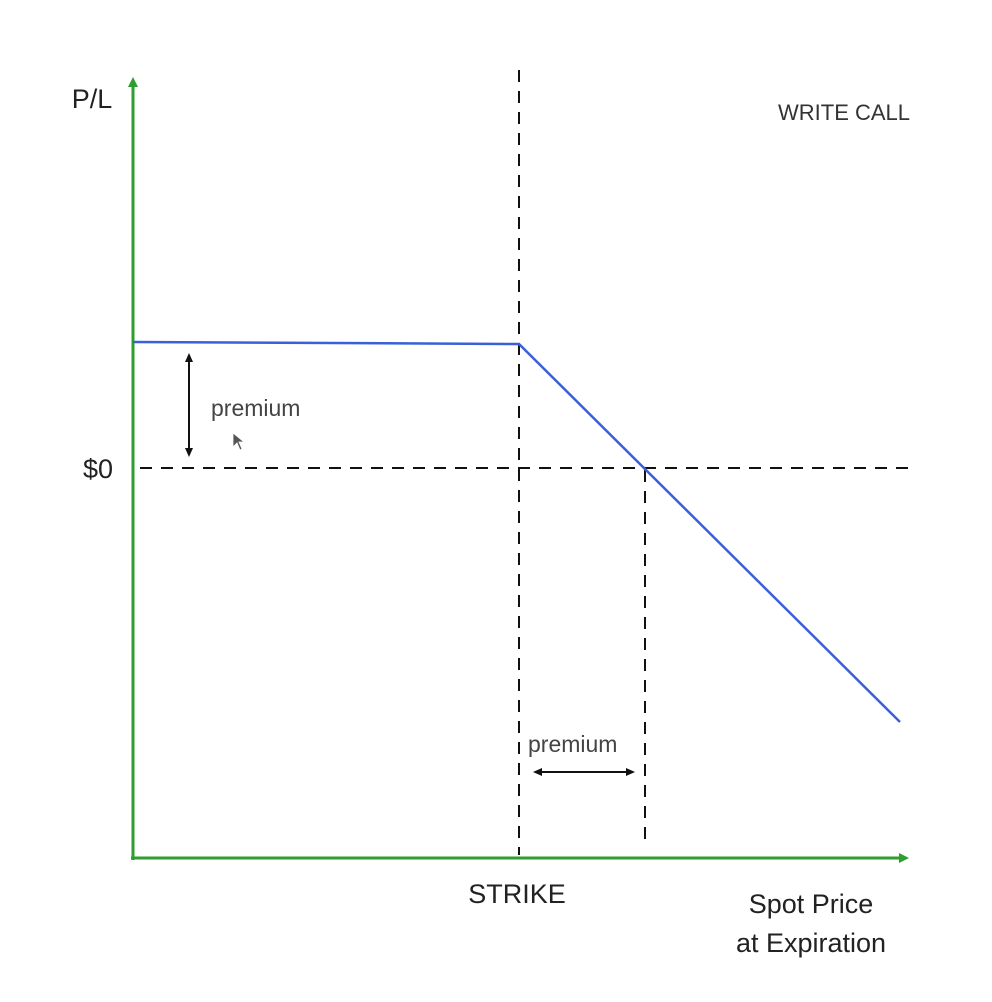 This screenshot has height=1002, width=992. I want to click on strike-label: STRIKE, so click(517, 894).